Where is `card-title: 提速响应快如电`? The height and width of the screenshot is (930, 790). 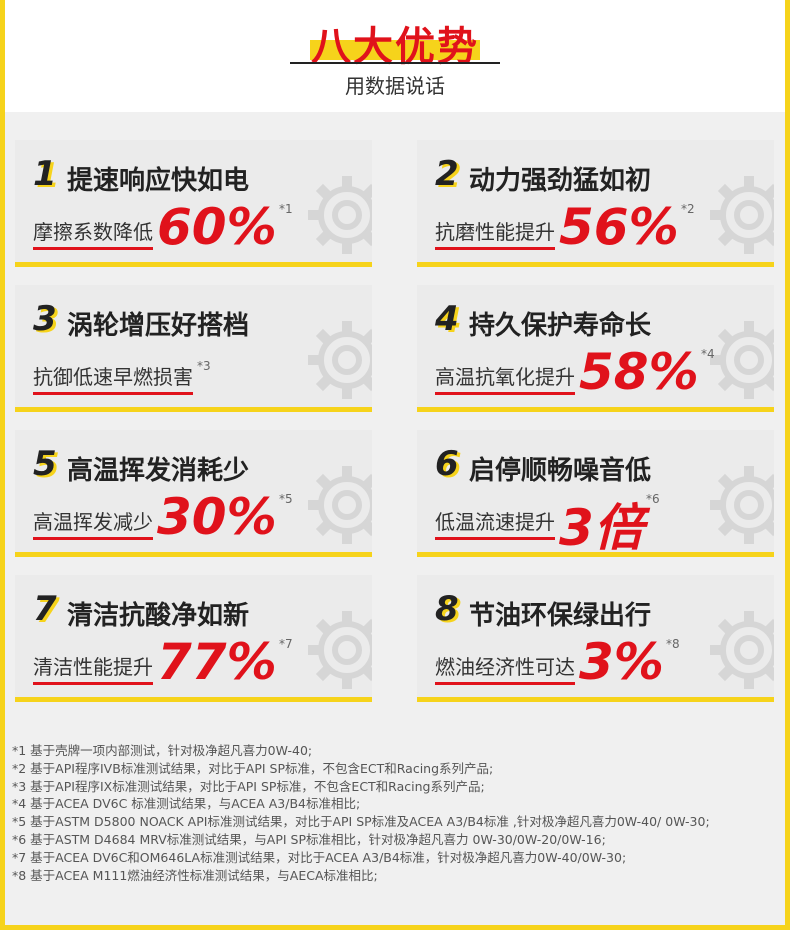 card-title: 提速响应快如电 is located at coordinates (158, 181).